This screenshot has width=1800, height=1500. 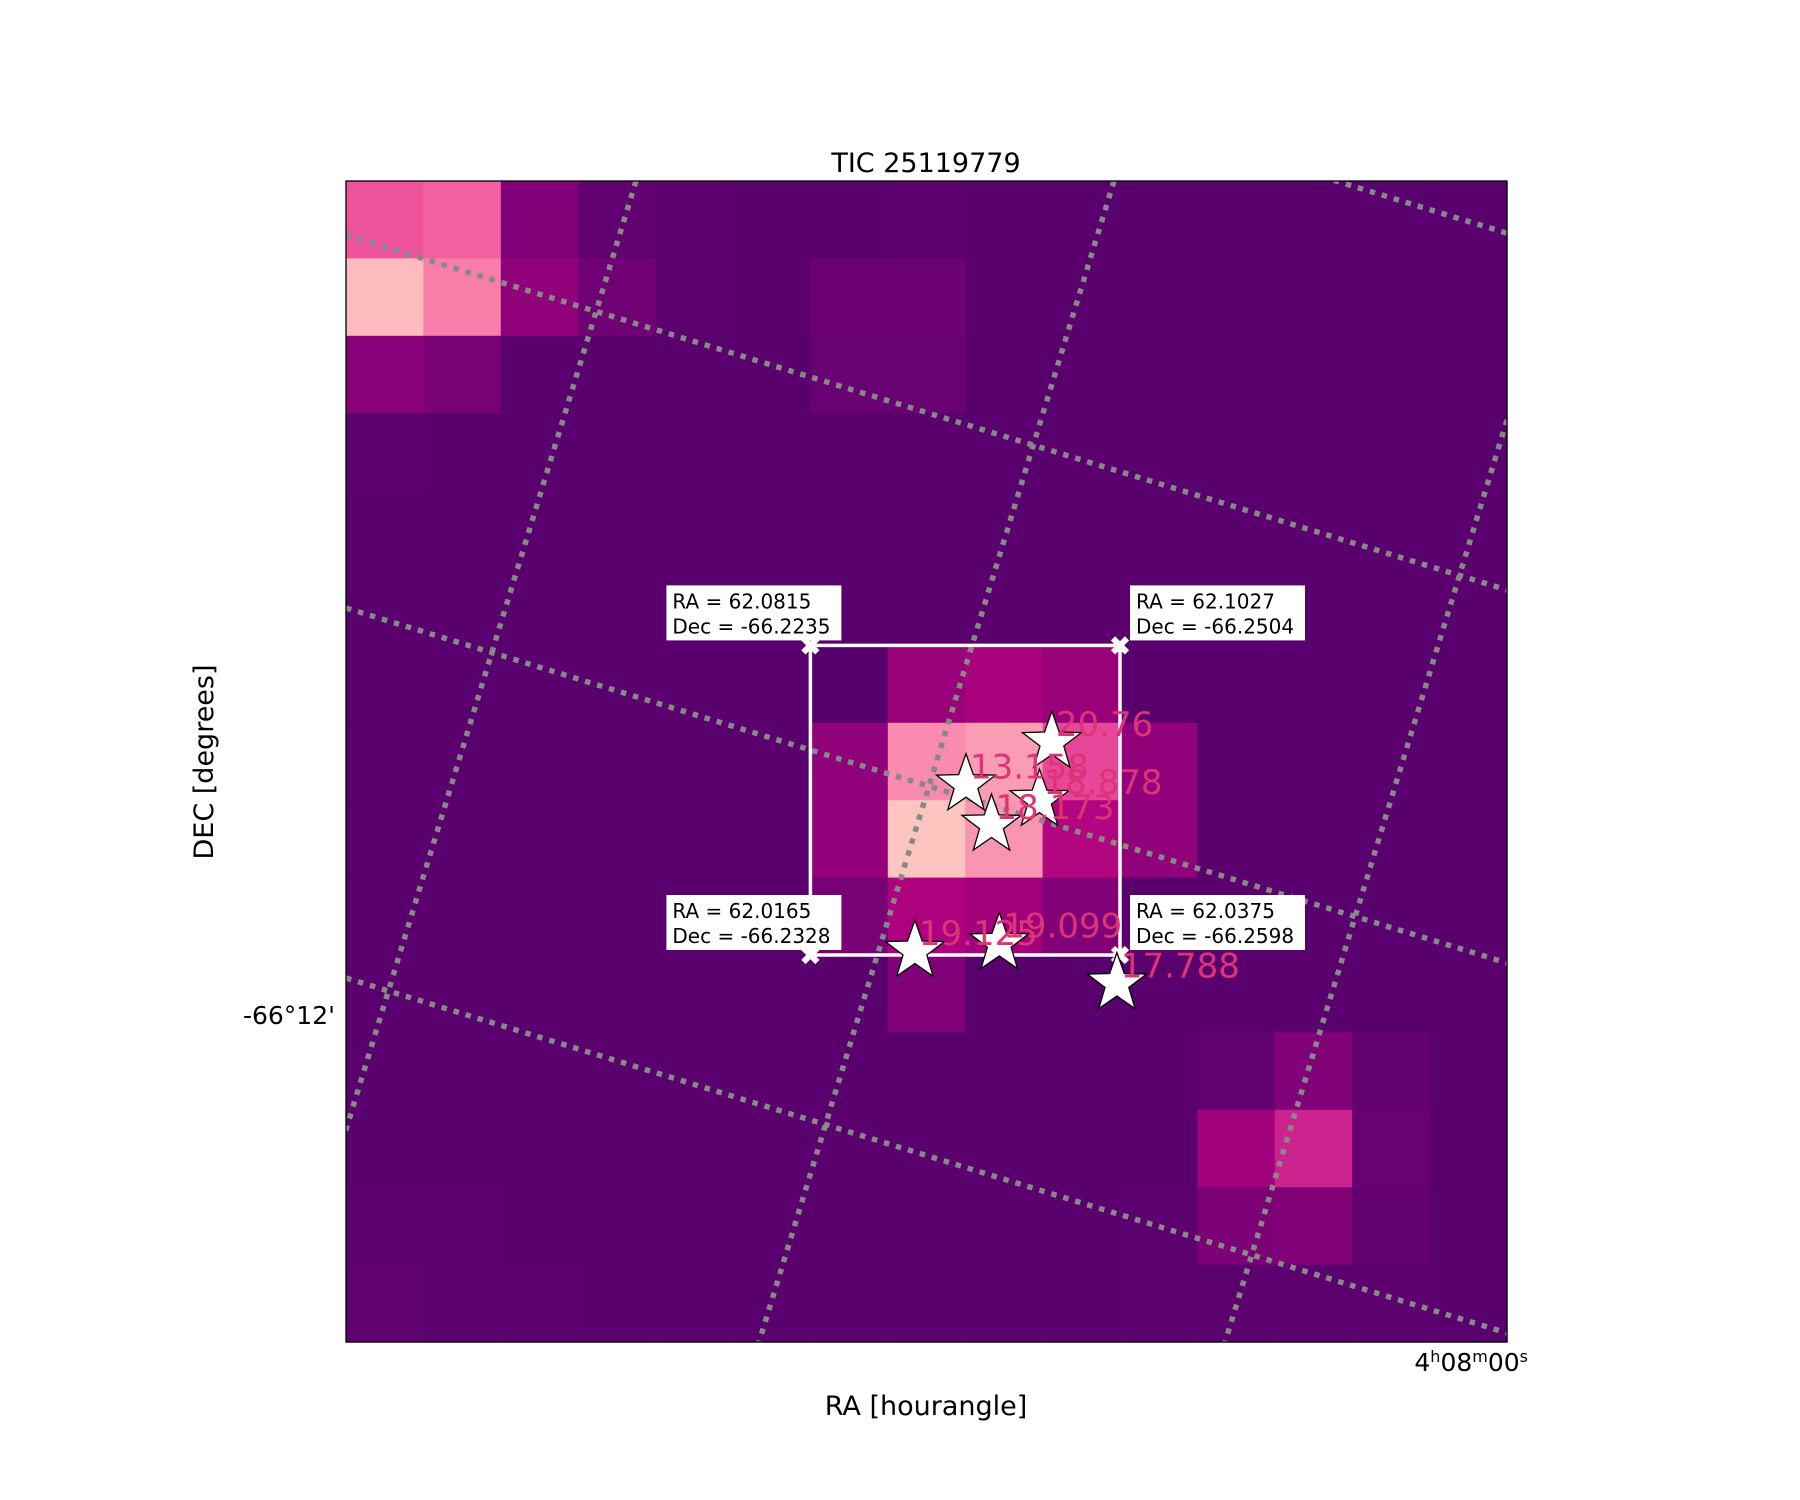 I want to click on x-axis-label: RA [hourangle], so click(x=926, y=1406).